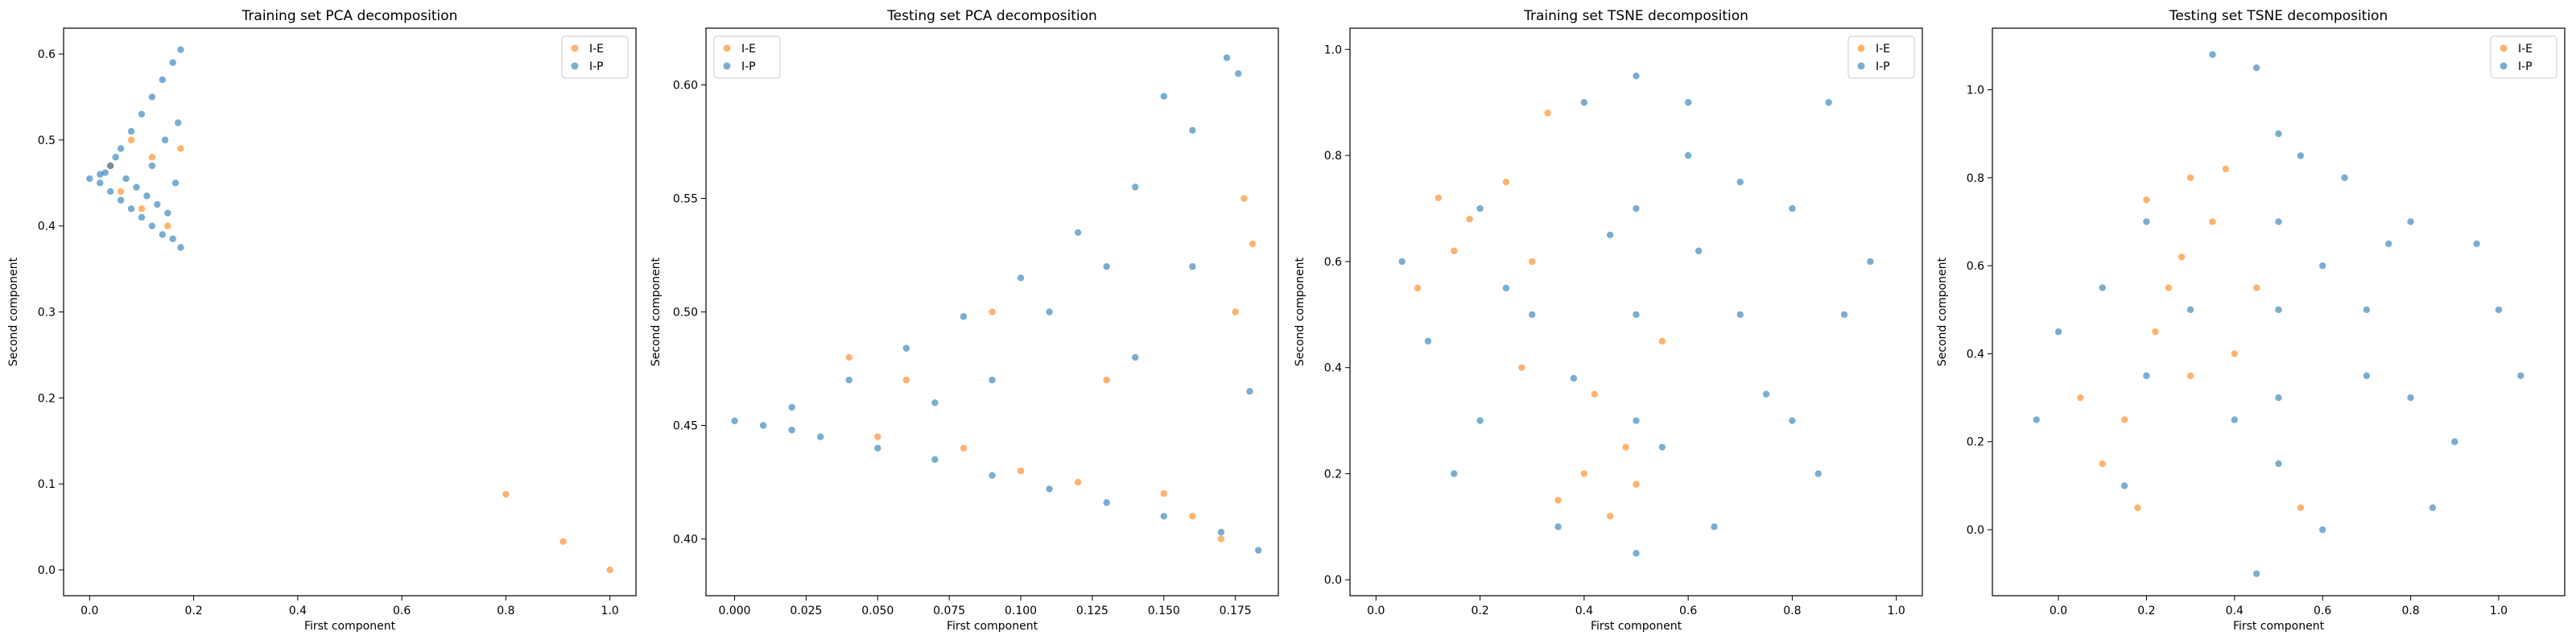  Describe the element at coordinates (1975, 178) in the screenshot. I see `y-tick-label: 0.8` at that location.